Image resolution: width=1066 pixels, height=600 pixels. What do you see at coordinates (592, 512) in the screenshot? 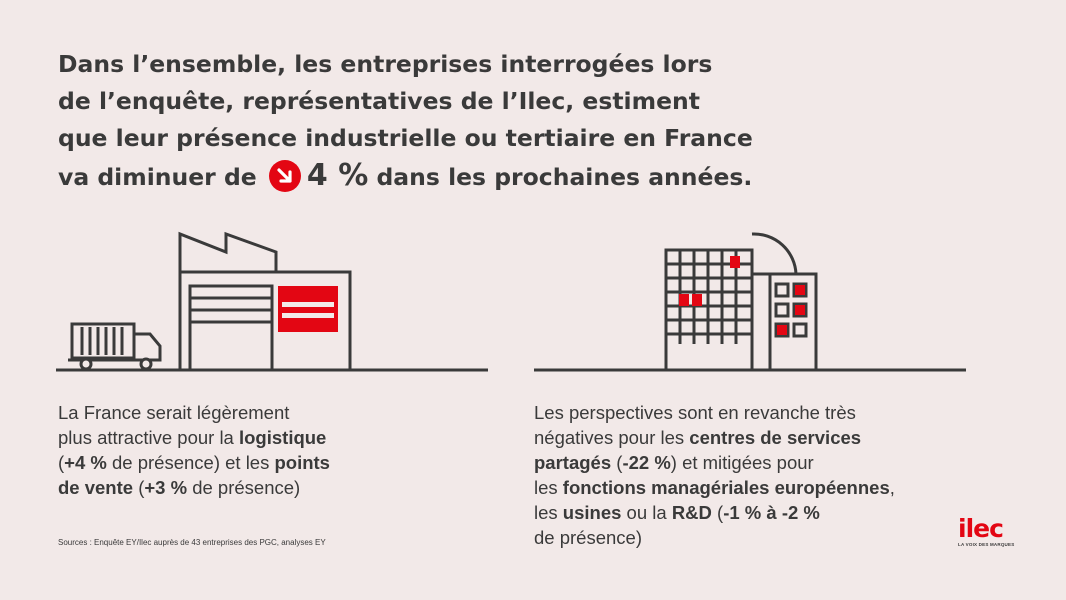
I see `factories-label: usines` at bounding box center [592, 512].